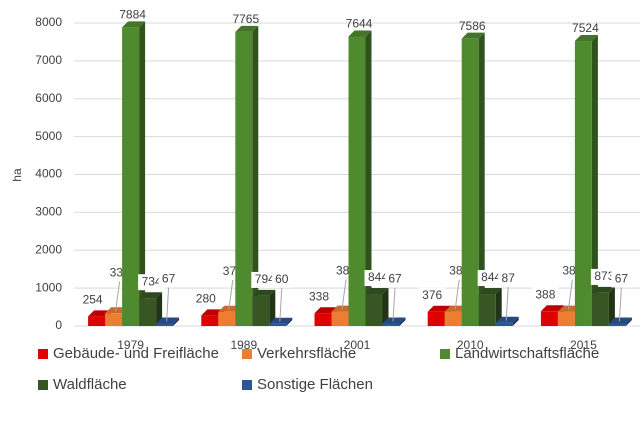  What do you see at coordinates (48, 287) in the screenshot?
I see `y-tick-label: 1000` at bounding box center [48, 287].